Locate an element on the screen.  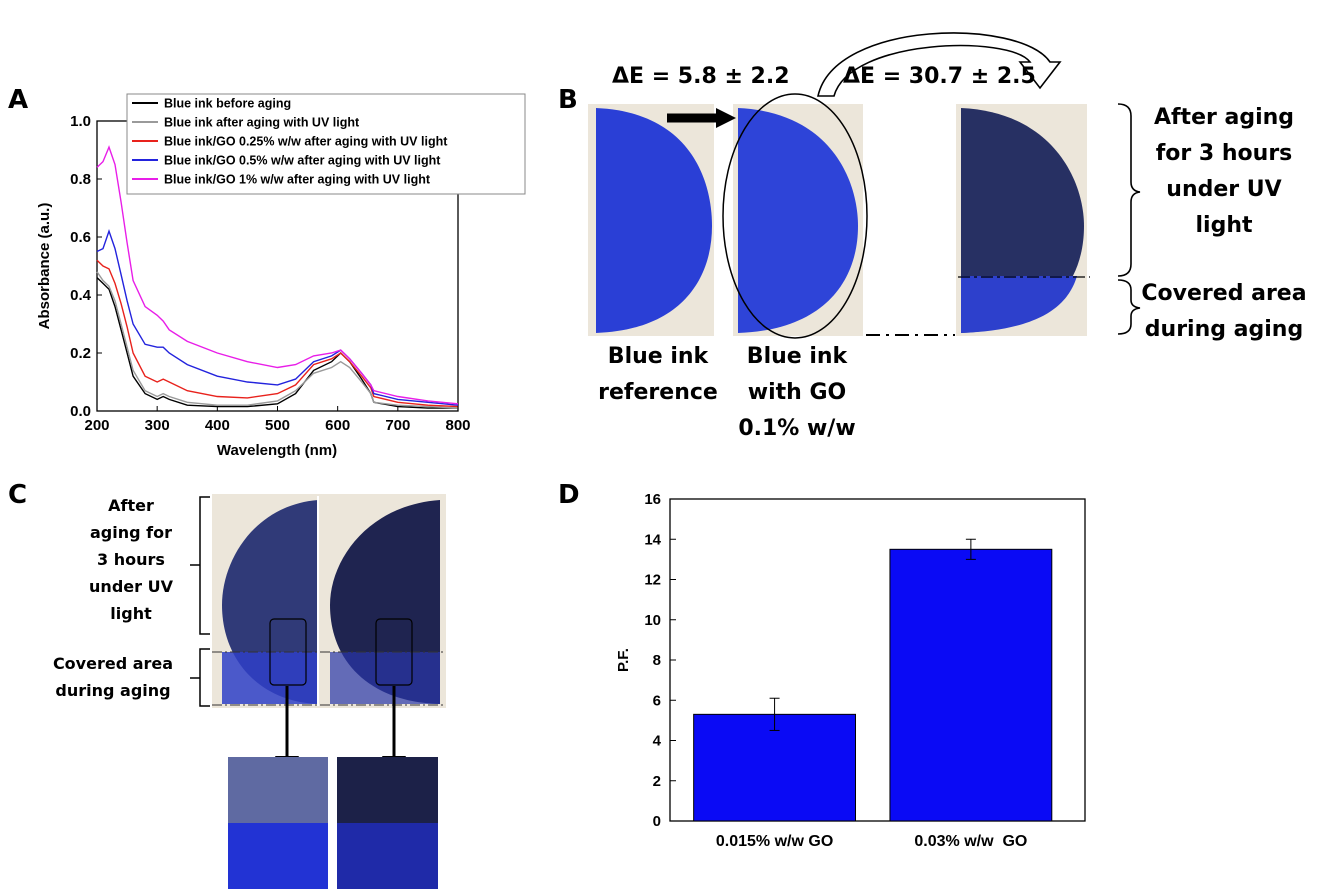
c-after-5: light is located at coordinates (131, 613).